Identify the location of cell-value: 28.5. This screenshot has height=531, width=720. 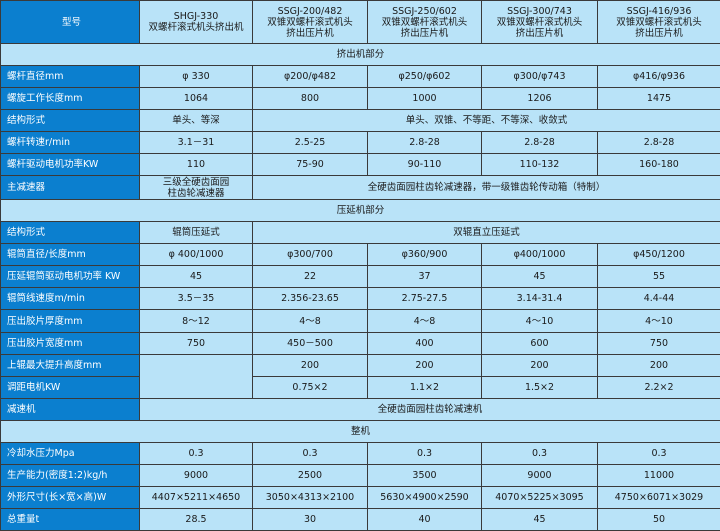
(196, 519).